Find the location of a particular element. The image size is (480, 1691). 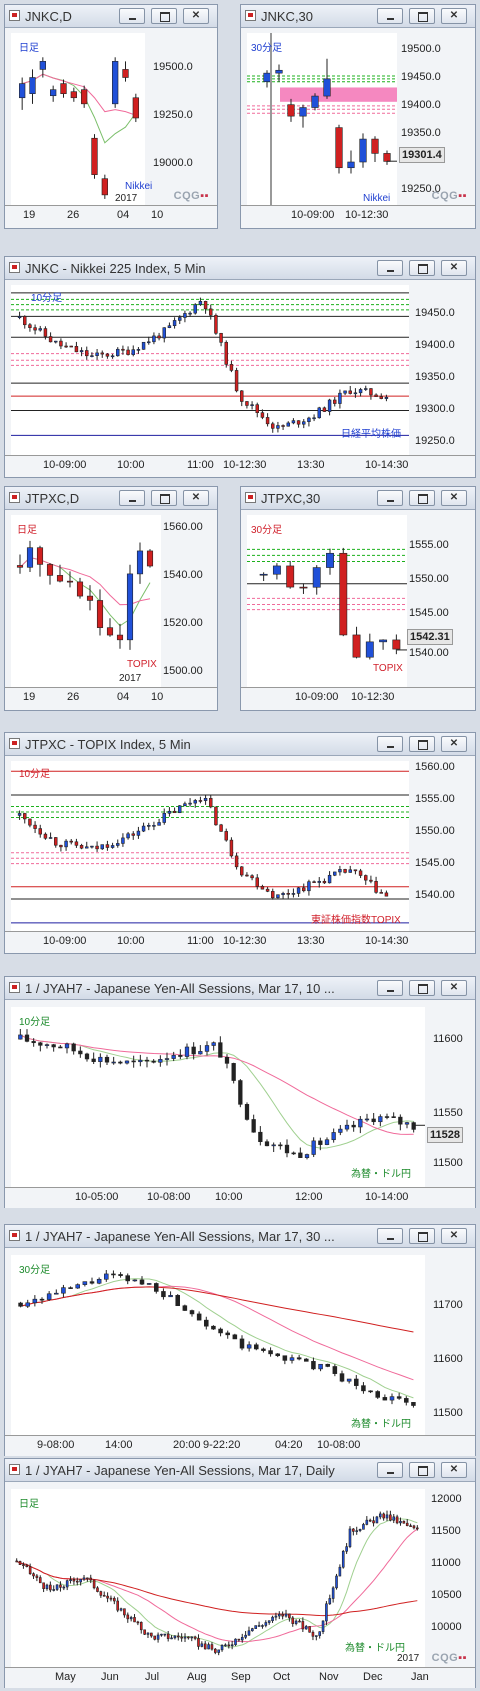

chart-plot-area: 10分足 東証株価指数TOPIX is located at coordinates (210, 846).